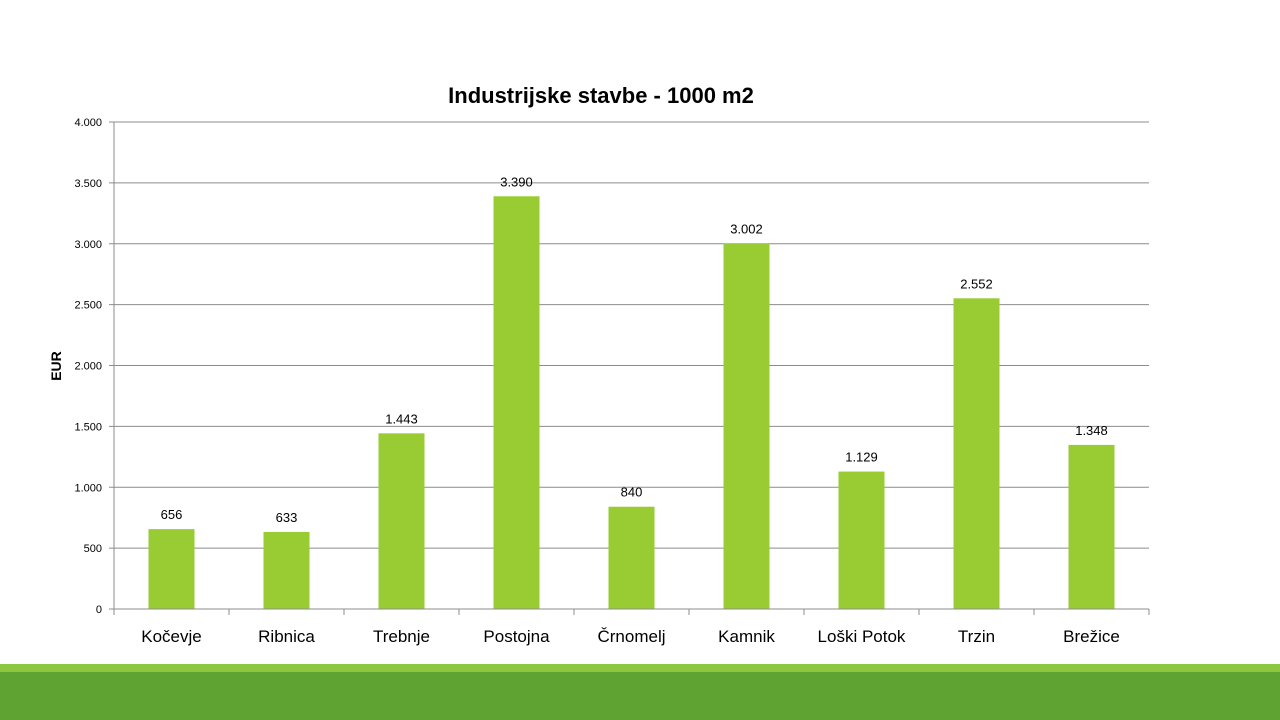  Describe the element at coordinates (1091, 430) in the screenshot. I see `data-label: 1.348` at that location.